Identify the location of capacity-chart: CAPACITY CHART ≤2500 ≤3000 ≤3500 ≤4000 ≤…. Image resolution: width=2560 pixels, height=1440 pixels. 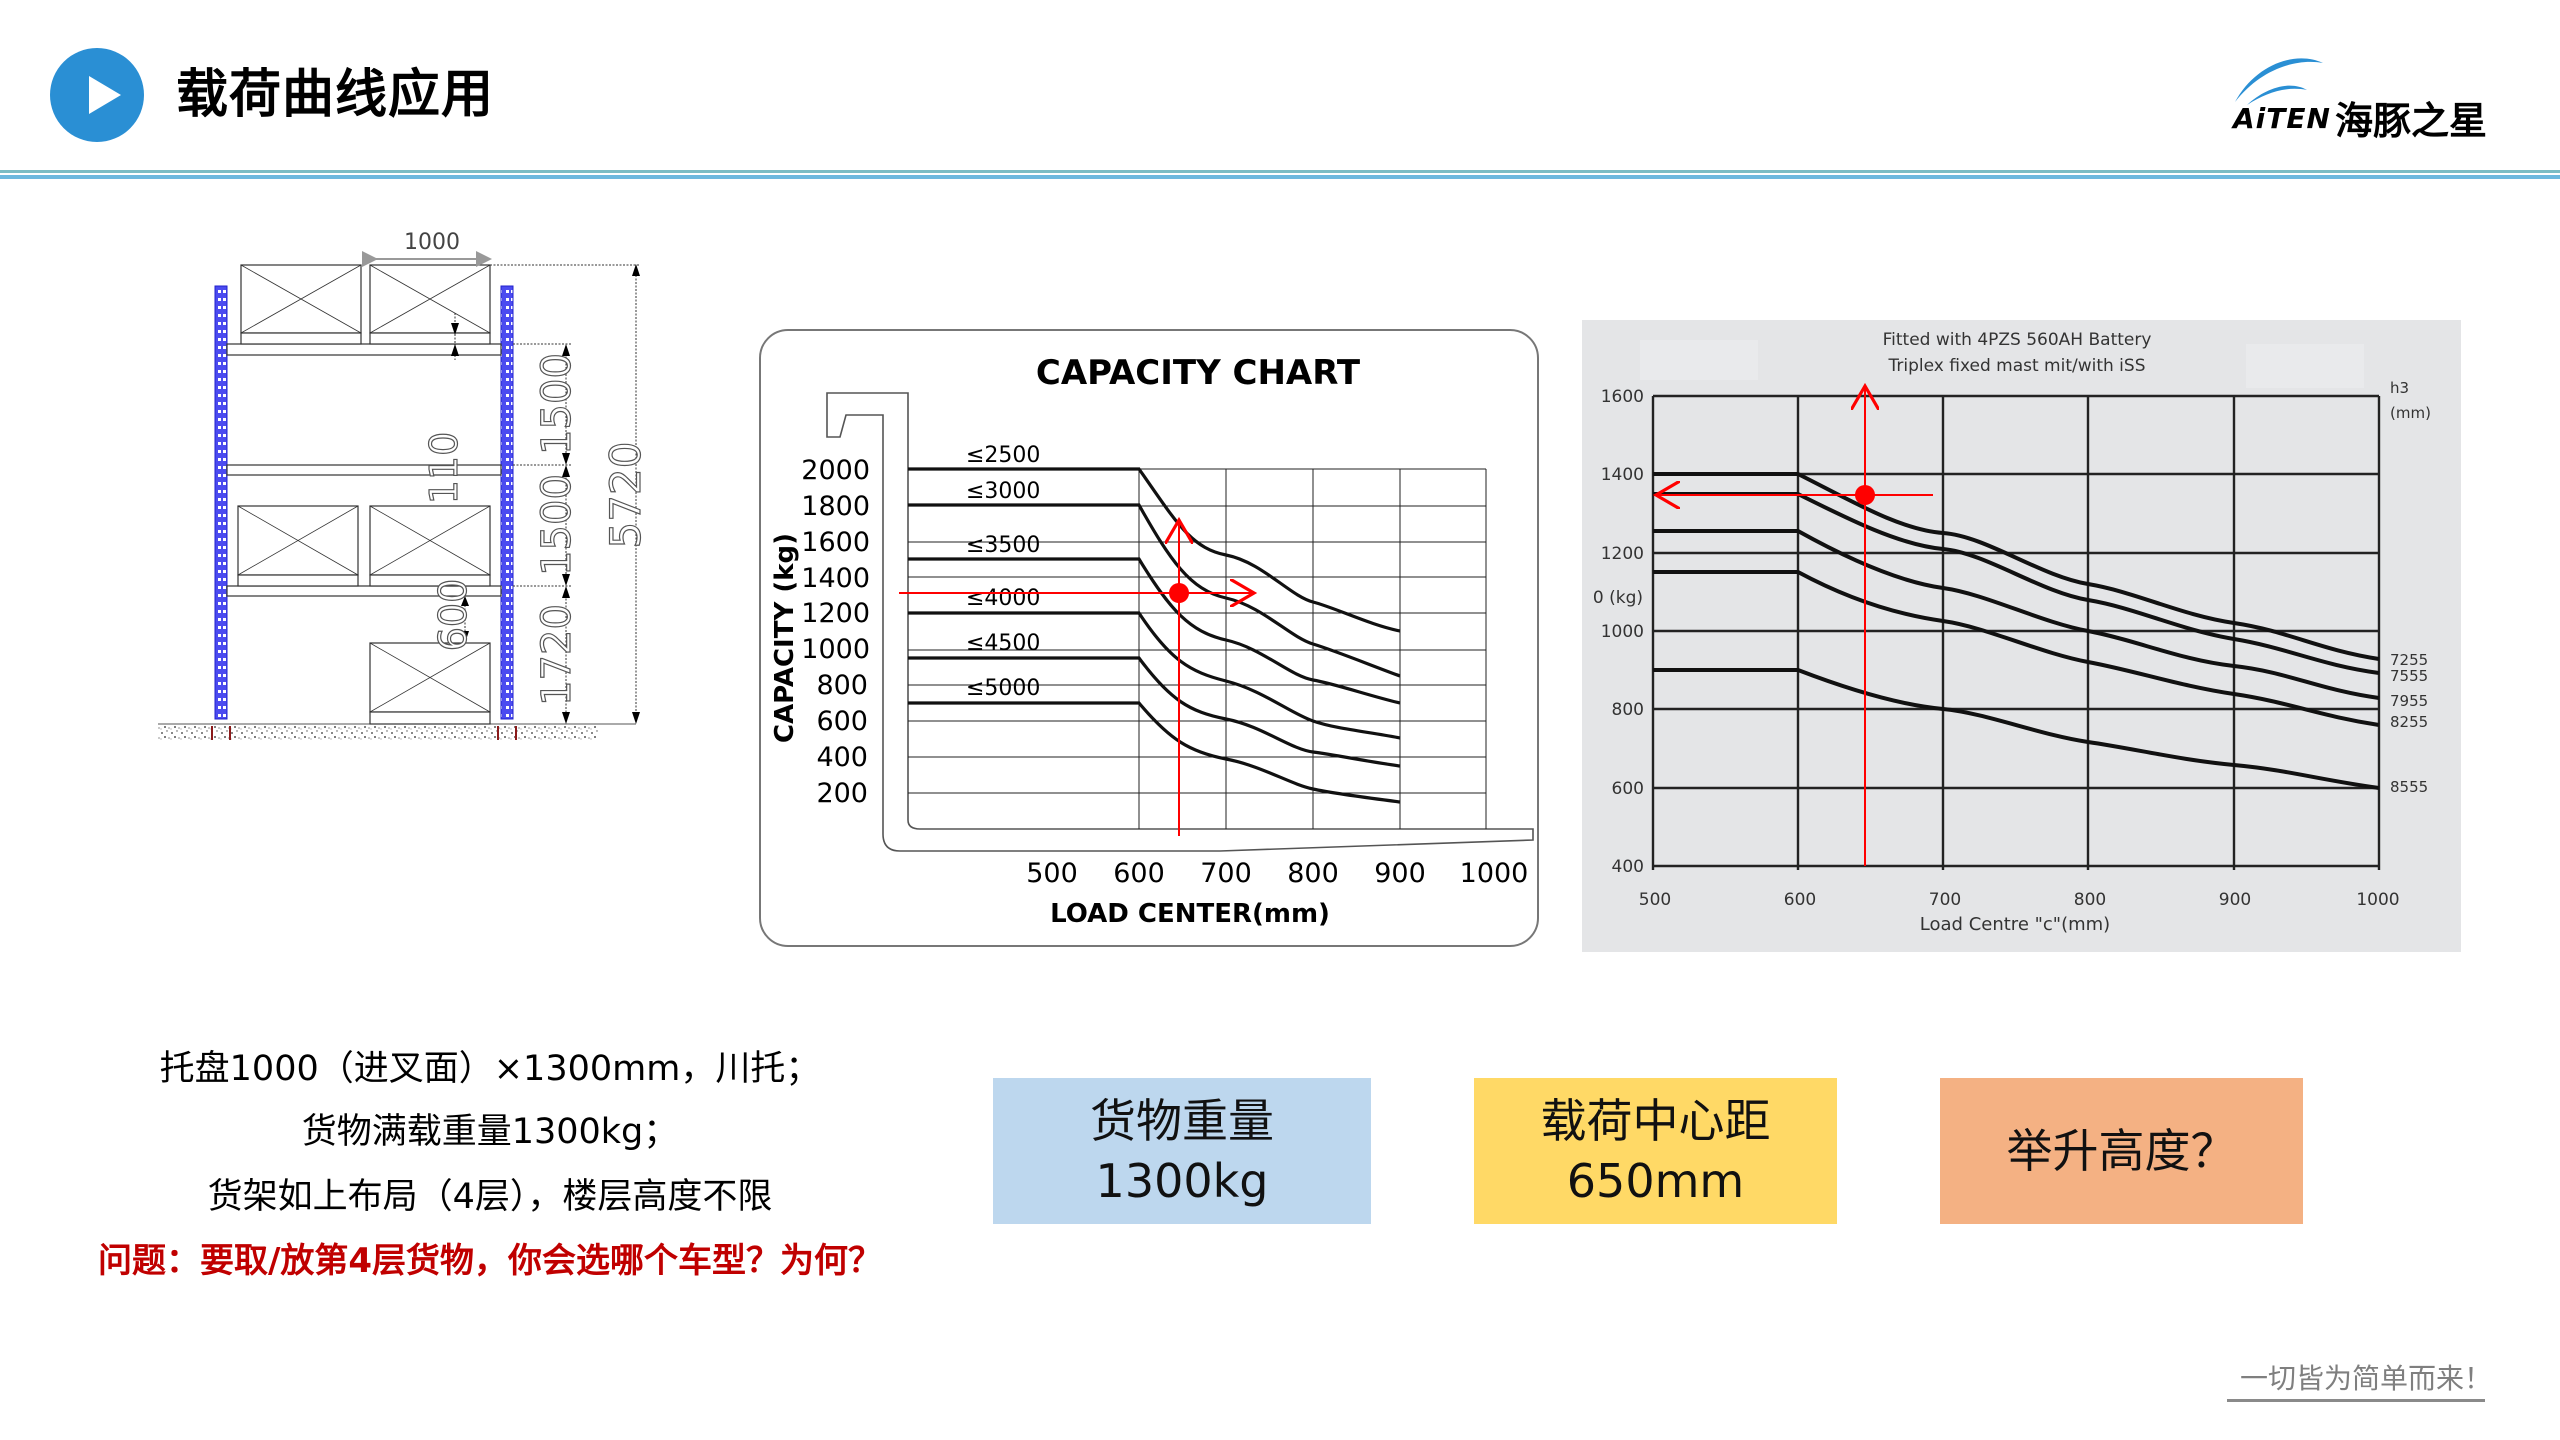
(1149, 638).